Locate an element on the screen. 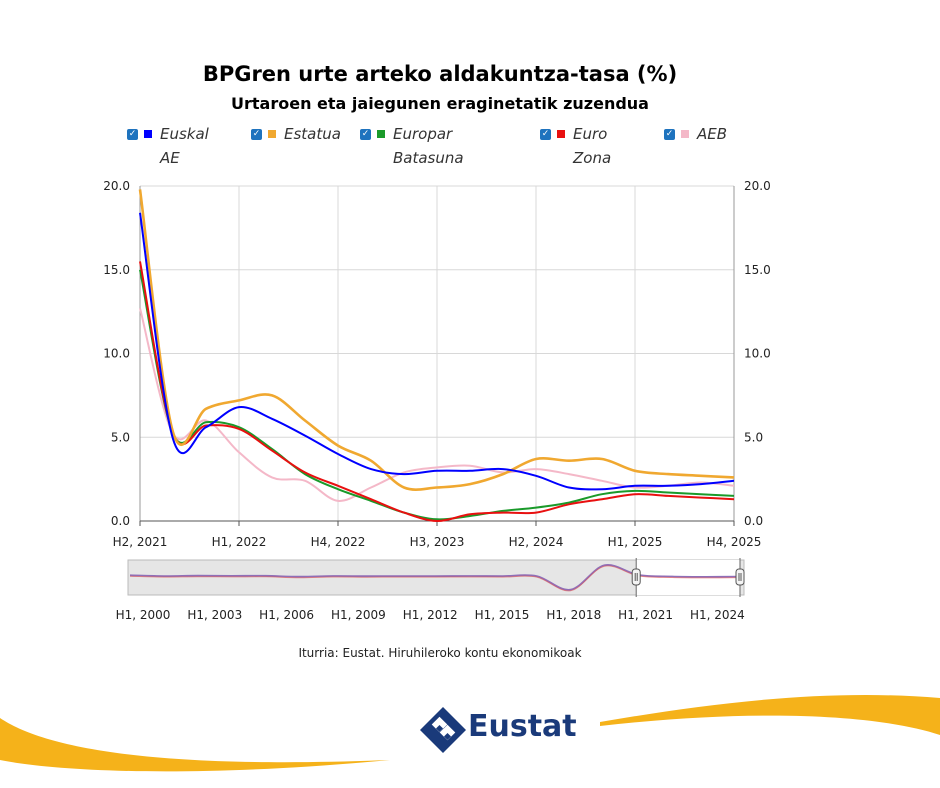 Image resolution: width=940 pixels, height=788 pixels. legend-item-aeb: ✓ AEB is located at coordinates (695, 134).